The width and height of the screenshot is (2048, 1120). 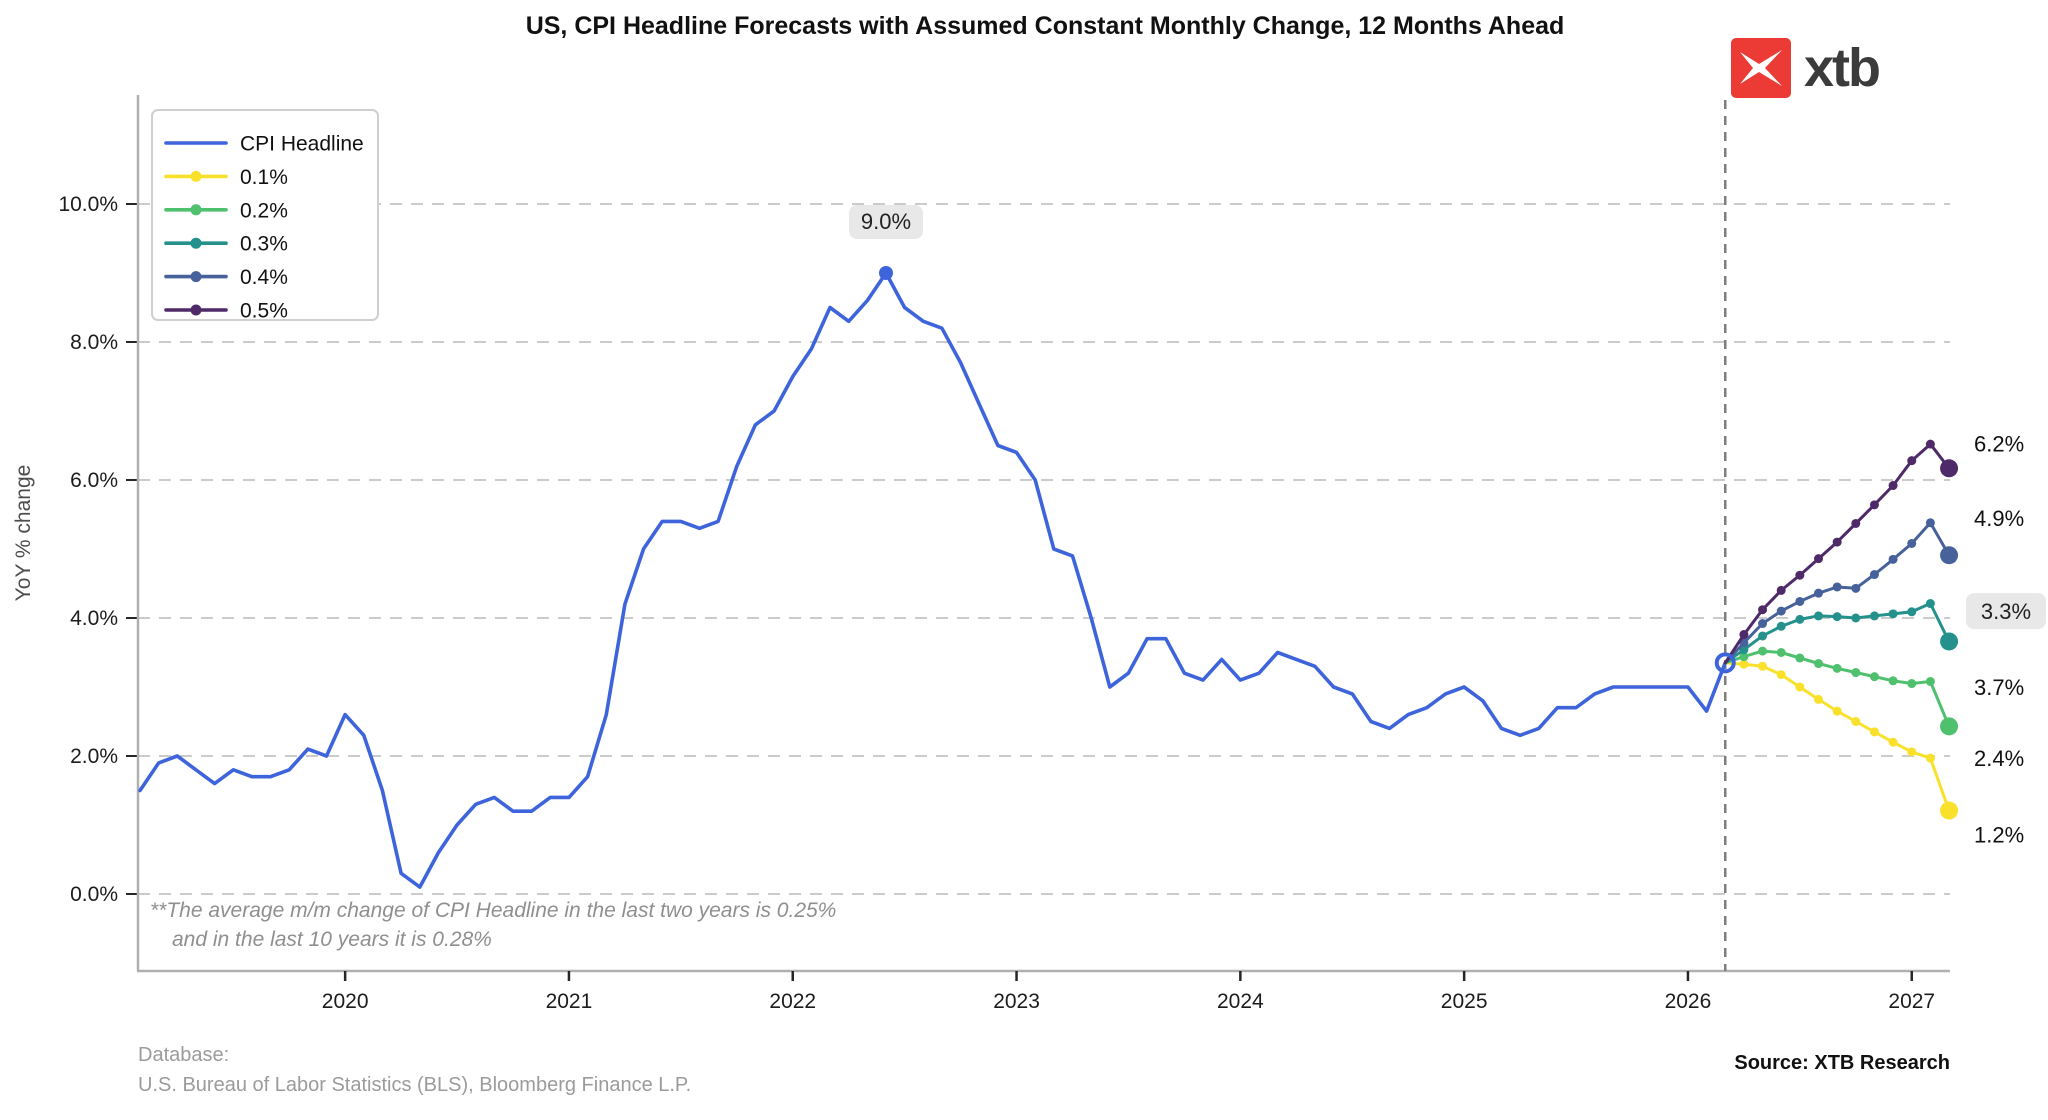 What do you see at coordinates (226, 177) in the screenshot?
I see `legend-item-0-1-: 0.1%` at bounding box center [226, 177].